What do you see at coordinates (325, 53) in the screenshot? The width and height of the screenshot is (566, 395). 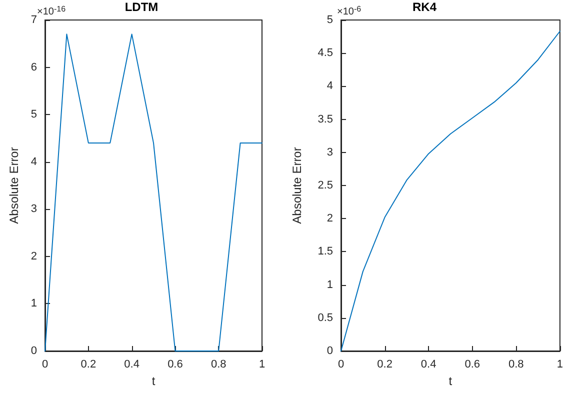 I see `y-tick-label: 4.5` at bounding box center [325, 53].